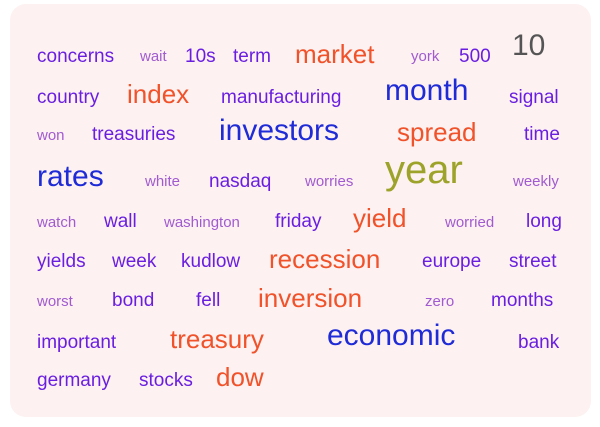  Describe the element at coordinates (133, 300) in the screenshot. I see `word-bond: bond` at that location.